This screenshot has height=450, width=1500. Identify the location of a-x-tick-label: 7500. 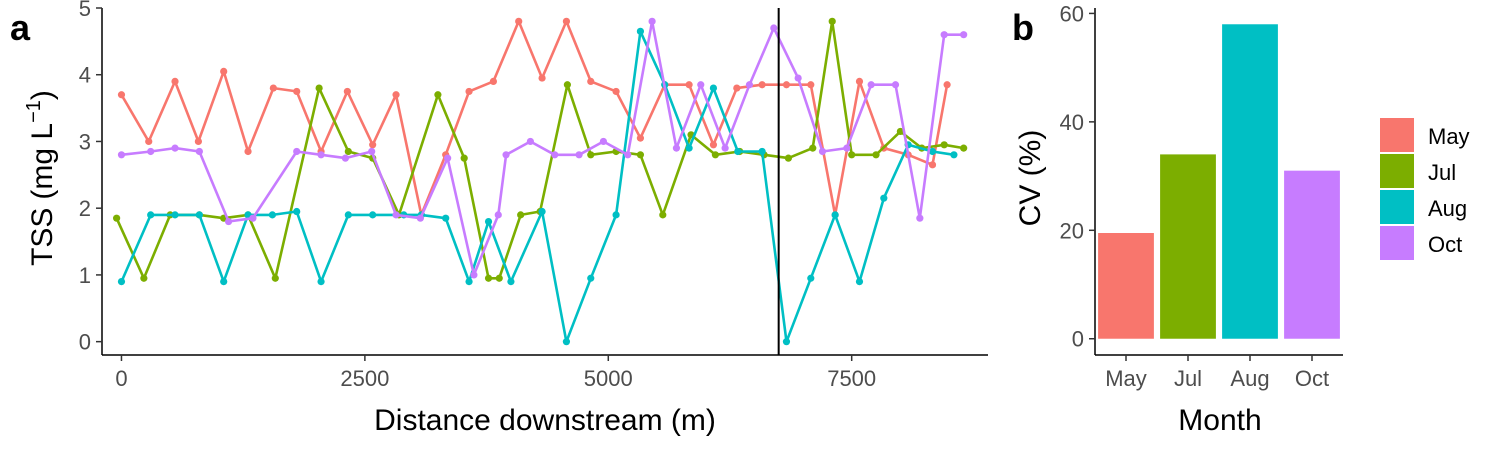
(851, 378).